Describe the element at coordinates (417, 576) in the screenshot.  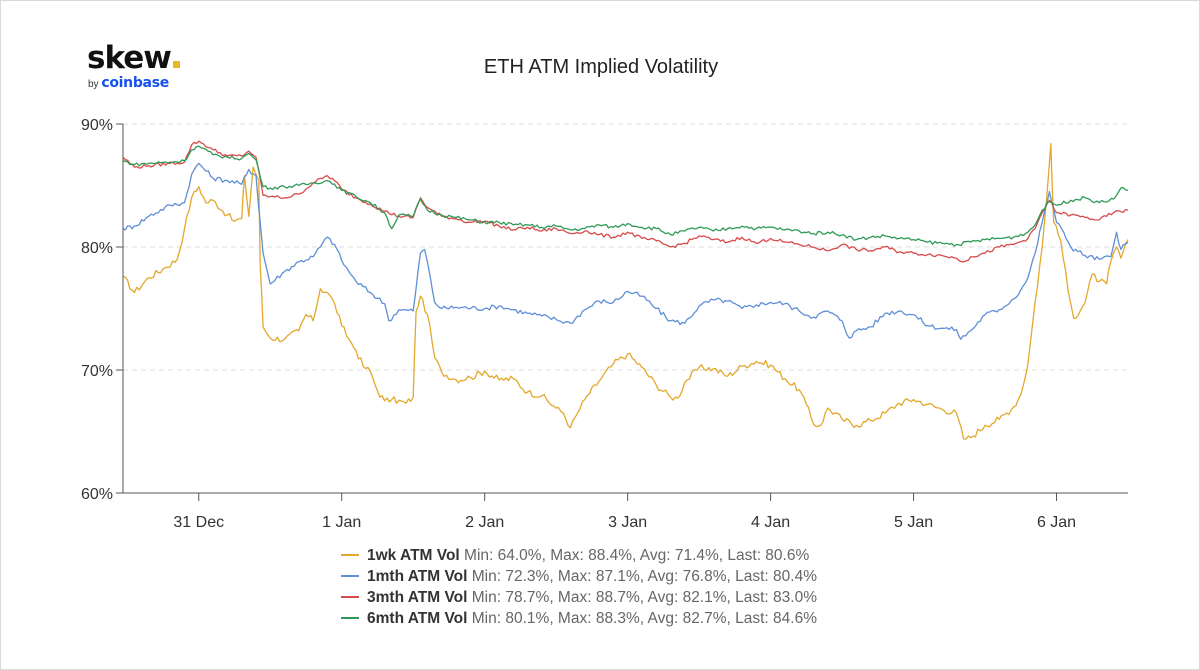
I see `legend-series-name-1: 1mth ATM Vol` at that location.